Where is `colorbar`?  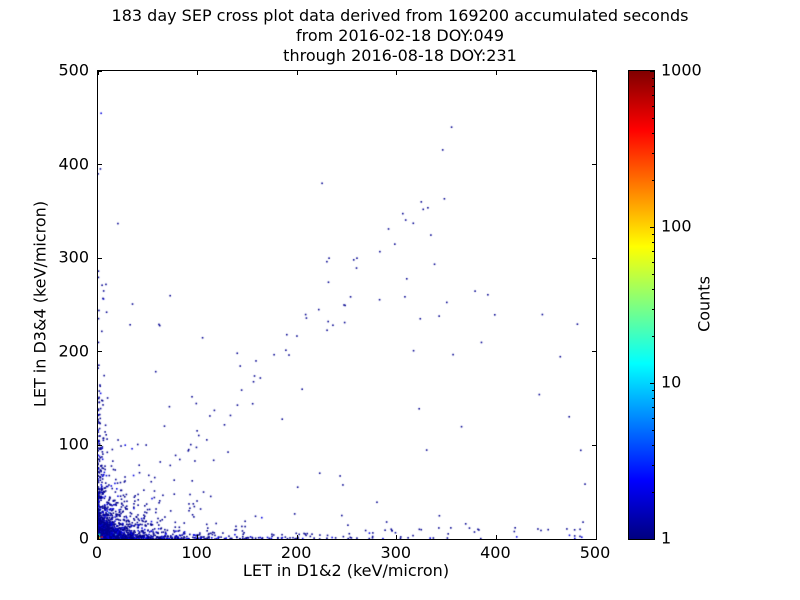
colorbar is located at coordinates (641, 305).